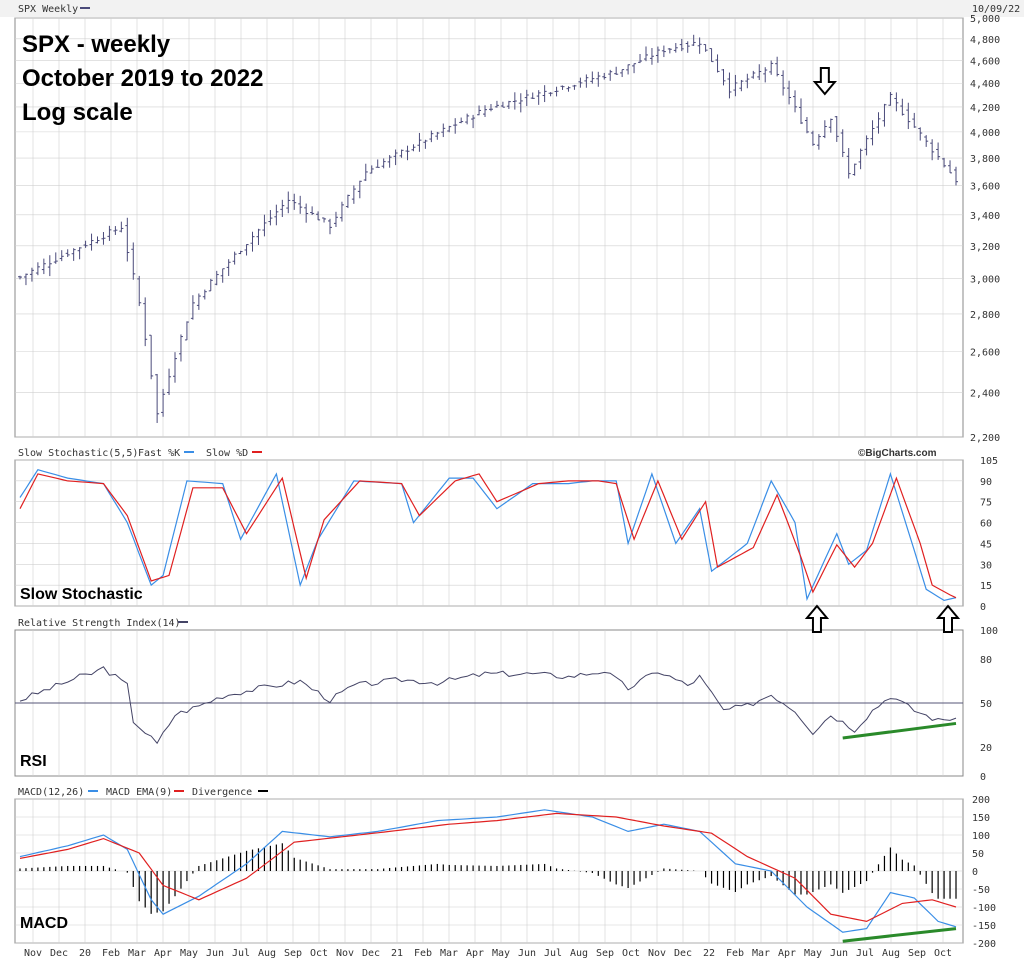 Image resolution: width=1024 pixels, height=965 pixels. Describe the element at coordinates (985, 40) in the screenshot. I see `price-y-tick: 4,800` at that location.